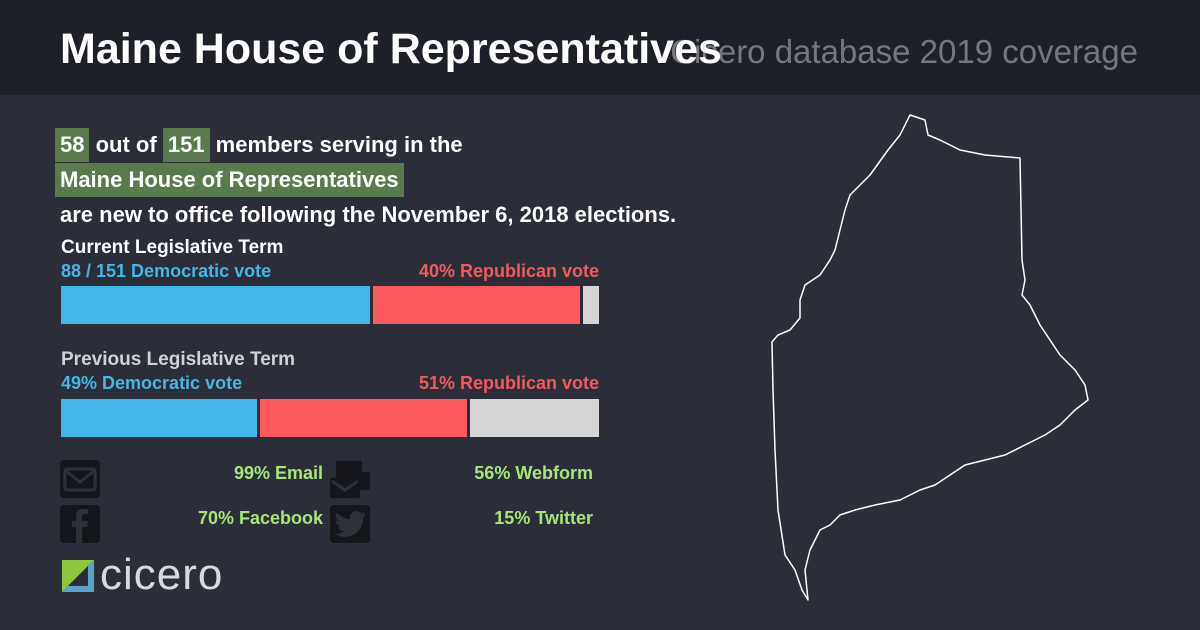  I want to click on current-rep-label: 40% Republican vote, so click(508, 271).